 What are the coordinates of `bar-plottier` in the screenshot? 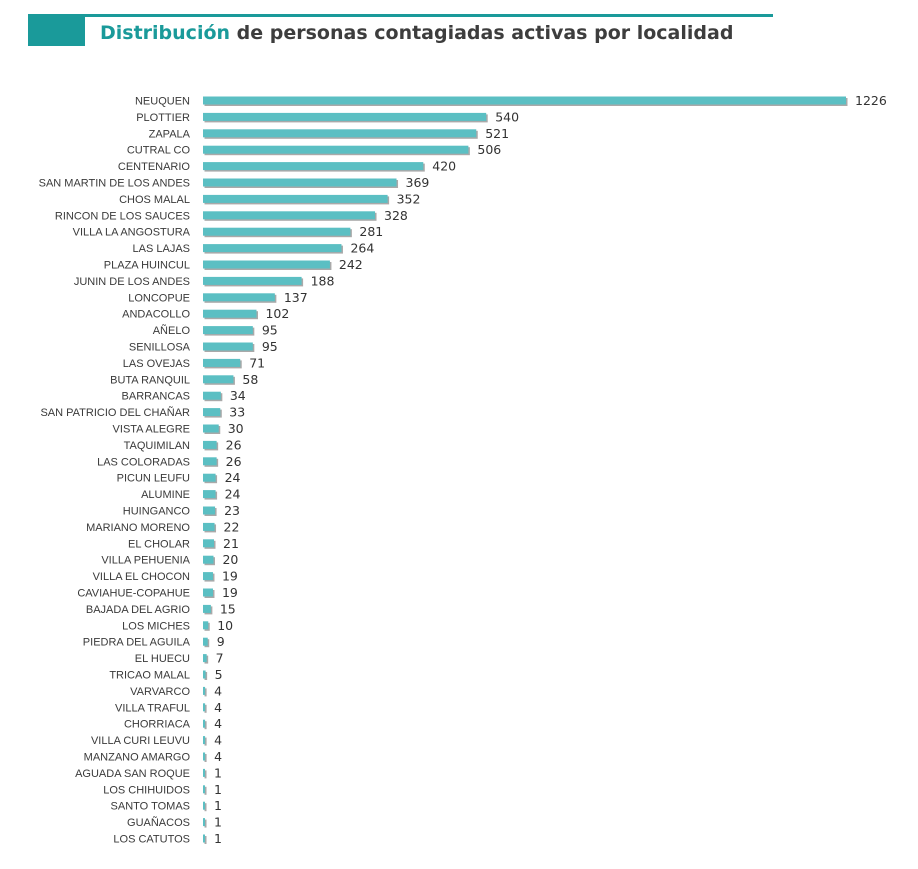 It's located at (345, 116).